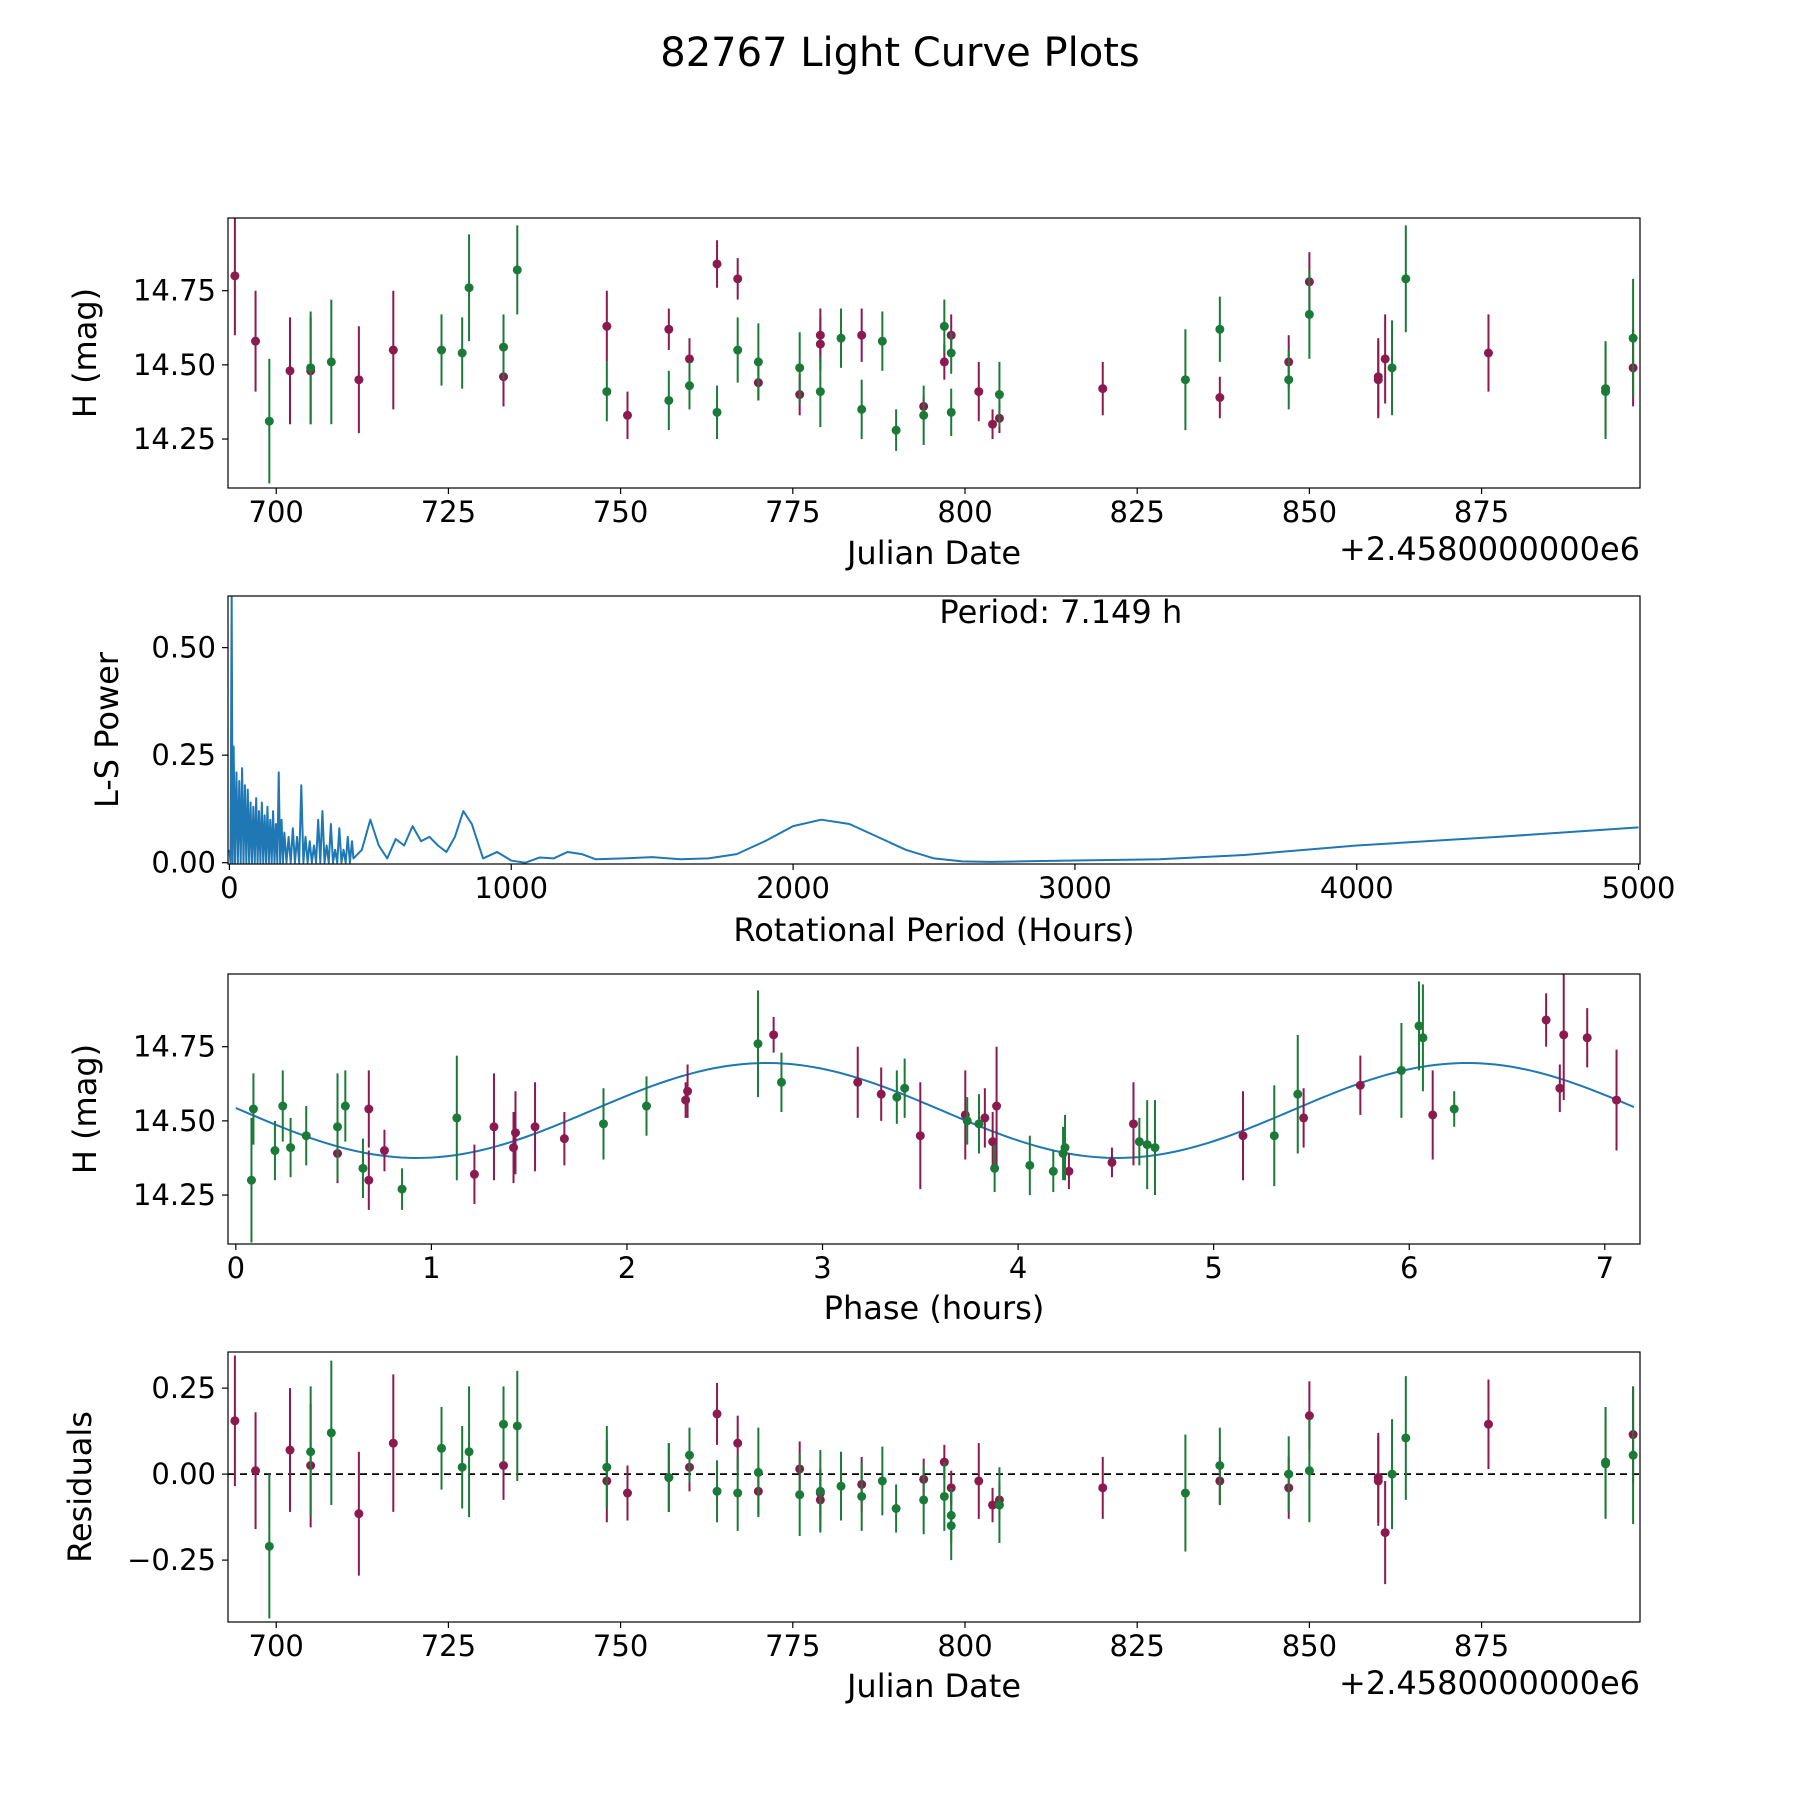 The width and height of the screenshot is (1800, 1800). What do you see at coordinates (1489, 1683) in the screenshot?
I see `x-offset-label: +2.4580000000e6` at bounding box center [1489, 1683].